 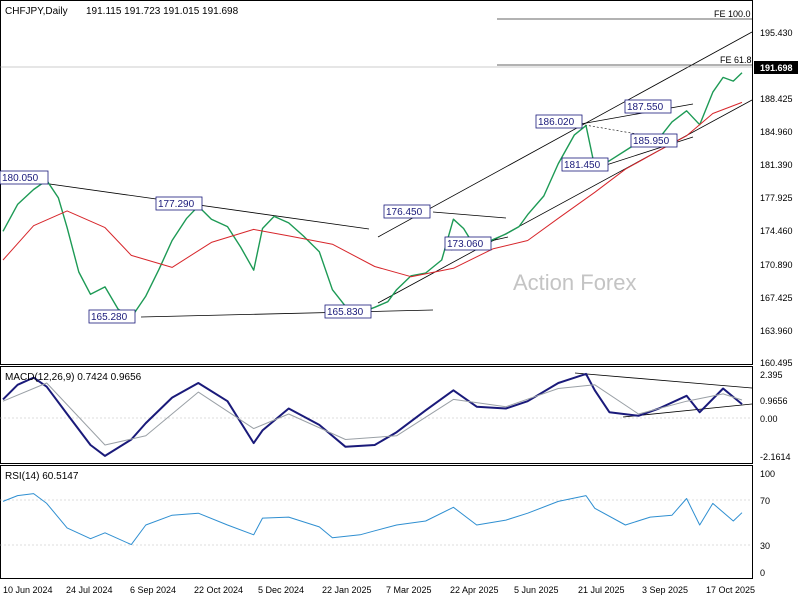 What do you see at coordinates (474, 590) in the screenshot?
I see `x-tick-label: 22 Apr 2025` at bounding box center [474, 590].